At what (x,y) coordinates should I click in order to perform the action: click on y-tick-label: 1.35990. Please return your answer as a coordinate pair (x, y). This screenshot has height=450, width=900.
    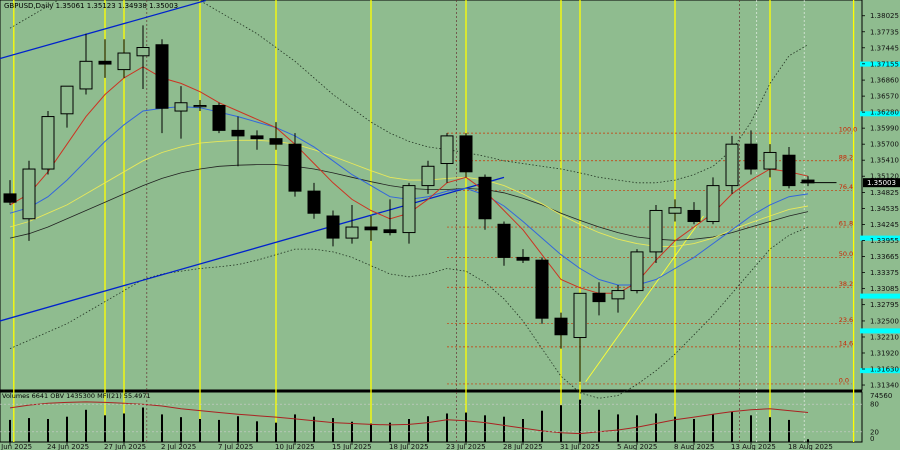
    Looking at the image, I should click on (884, 129).